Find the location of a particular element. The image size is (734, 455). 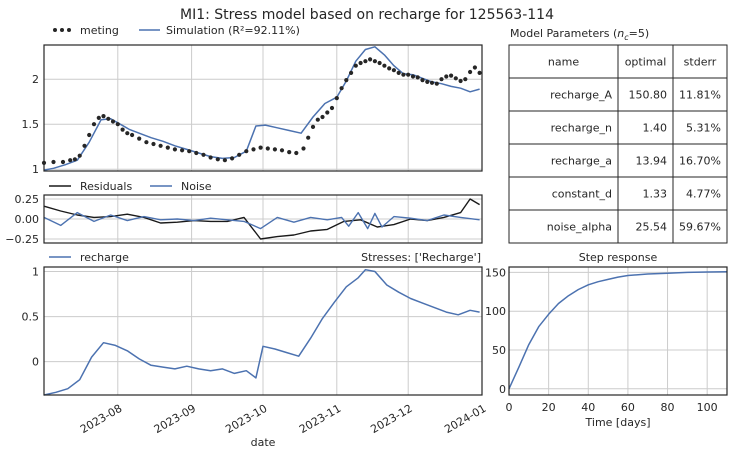

table-cell: 150.80 is located at coordinates (648, 95).